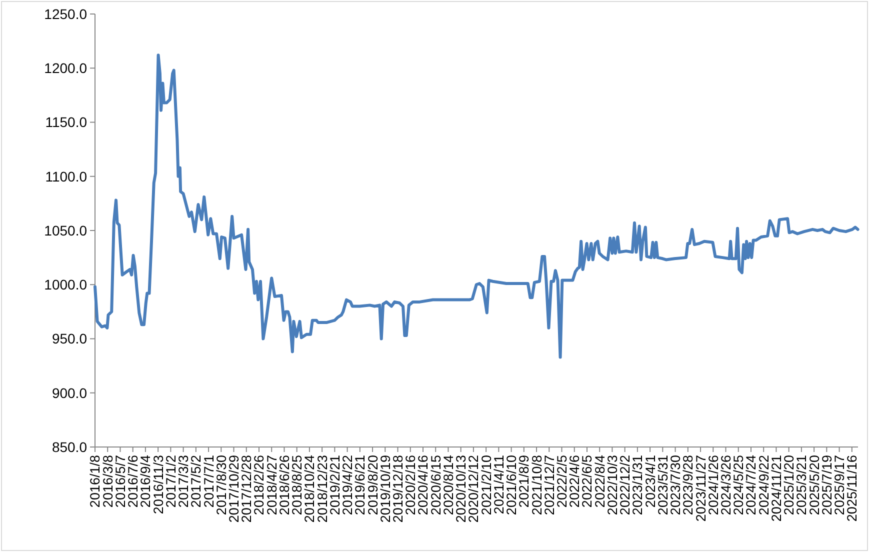  I want to click on x-tick-label: 2016/1/8, so click(95, 481).